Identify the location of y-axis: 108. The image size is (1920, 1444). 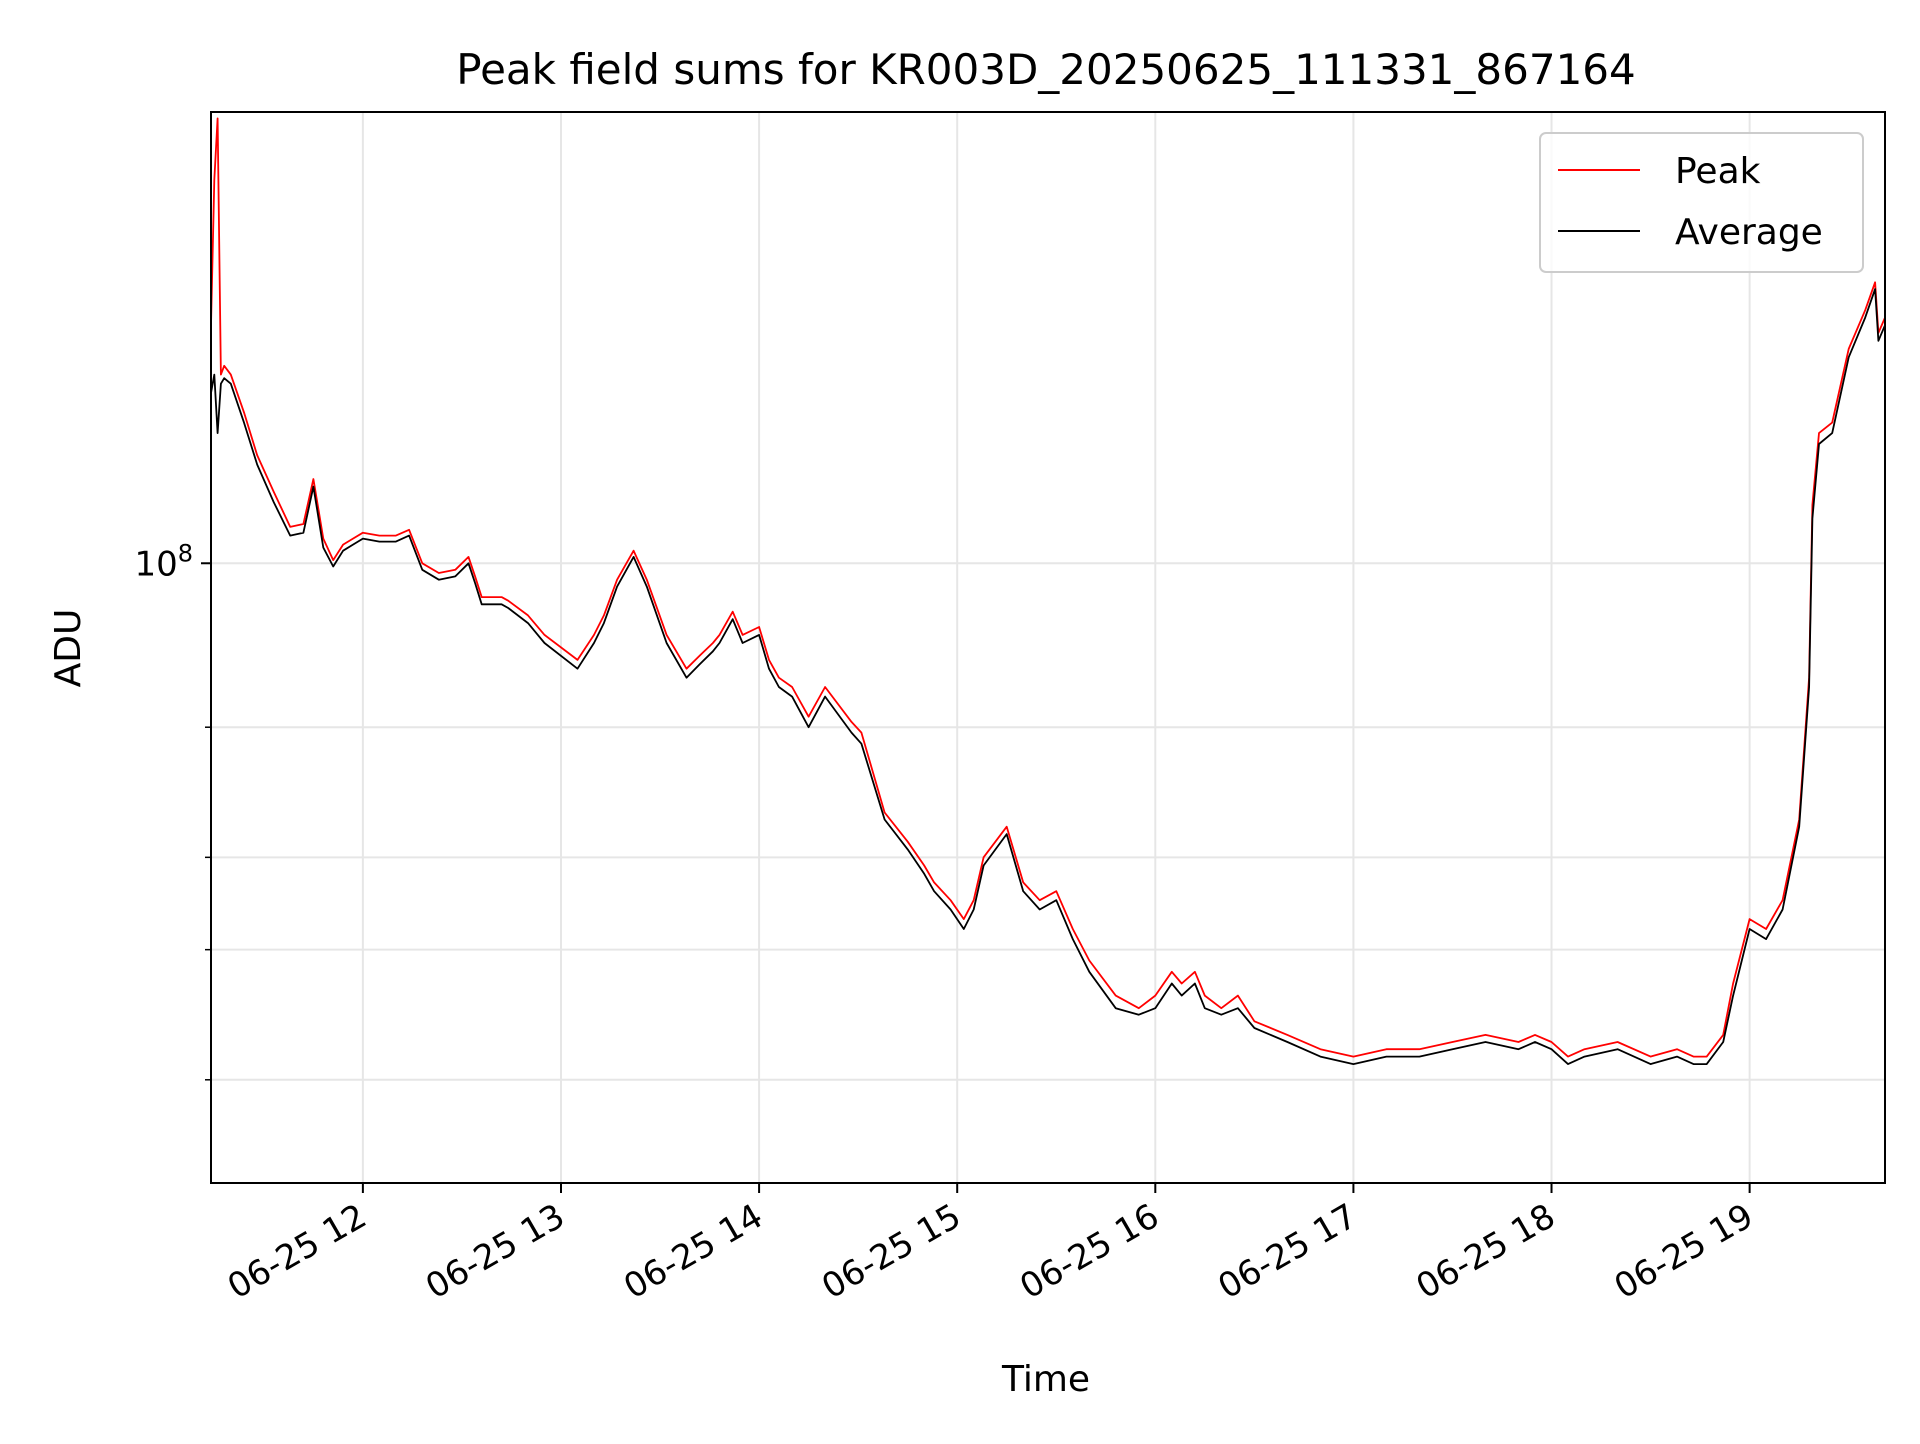
(172, 810).